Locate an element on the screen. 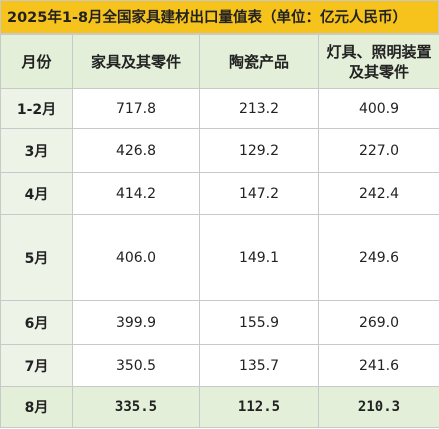 The width and height of the screenshot is (439, 429). header-cell: 灯具、照明装置及其零件 is located at coordinates (378, 61).